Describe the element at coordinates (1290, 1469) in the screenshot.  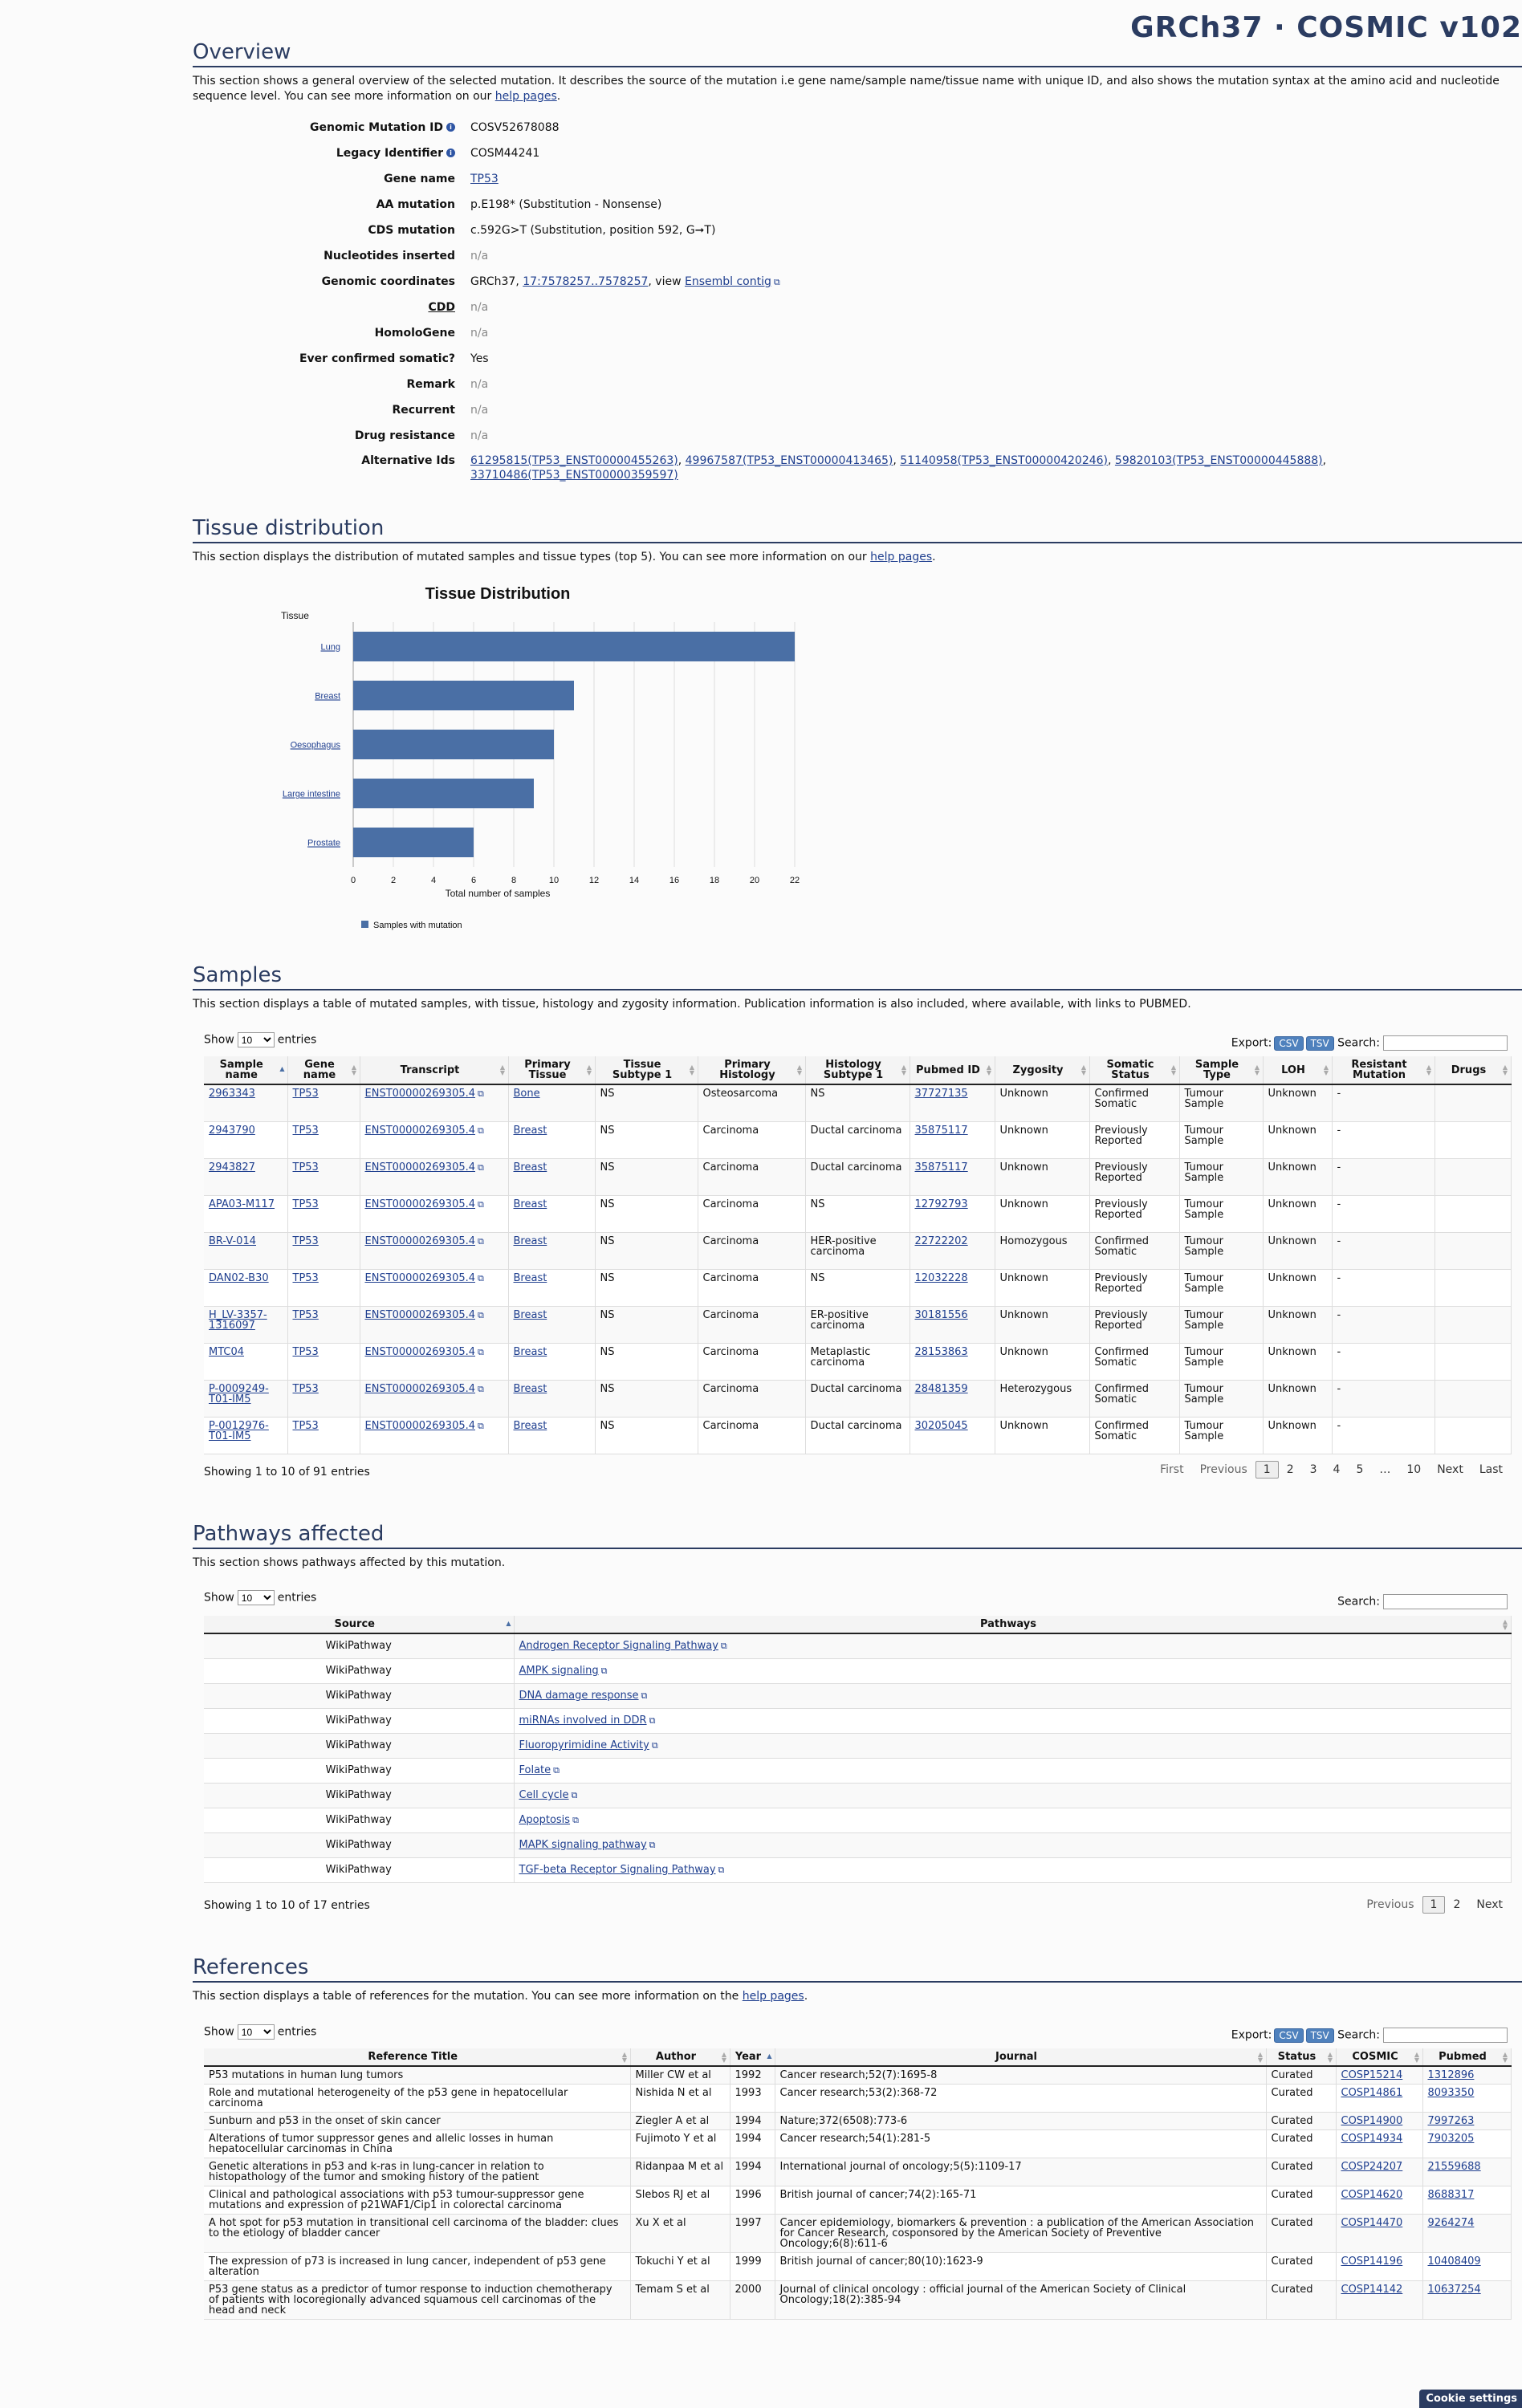
I see `page-2: 2` at that location.